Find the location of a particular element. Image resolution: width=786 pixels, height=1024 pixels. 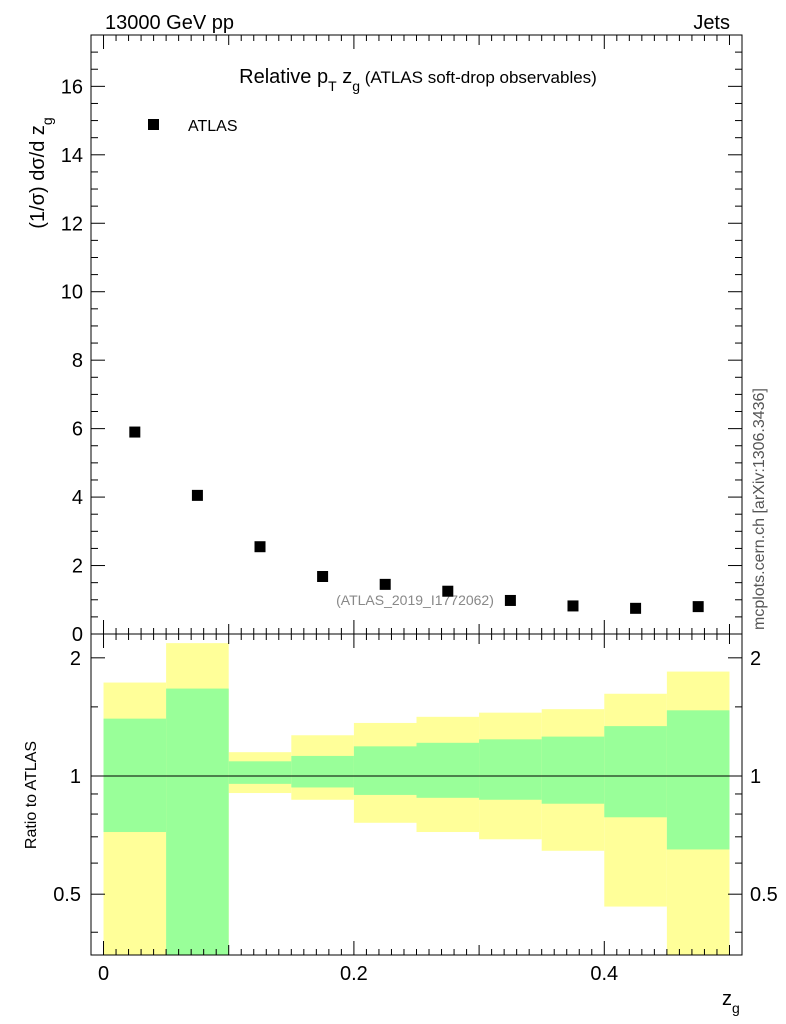

side-label: mcplots.cern.ch [arXiv:1306.3436] is located at coordinates (759, 509).